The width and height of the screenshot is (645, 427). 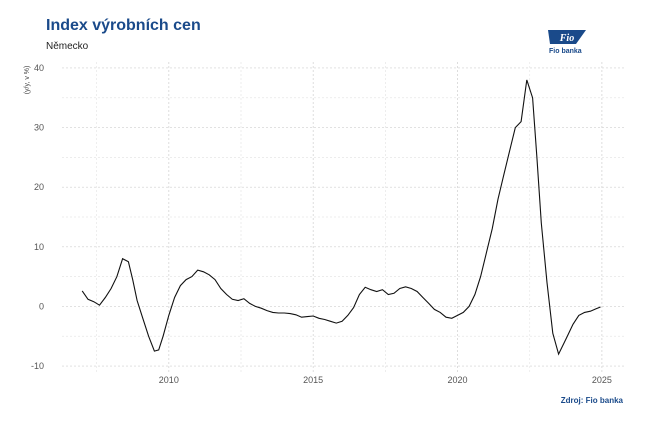 I want to click on y-tick-label: 40, so click(x=39, y=68).